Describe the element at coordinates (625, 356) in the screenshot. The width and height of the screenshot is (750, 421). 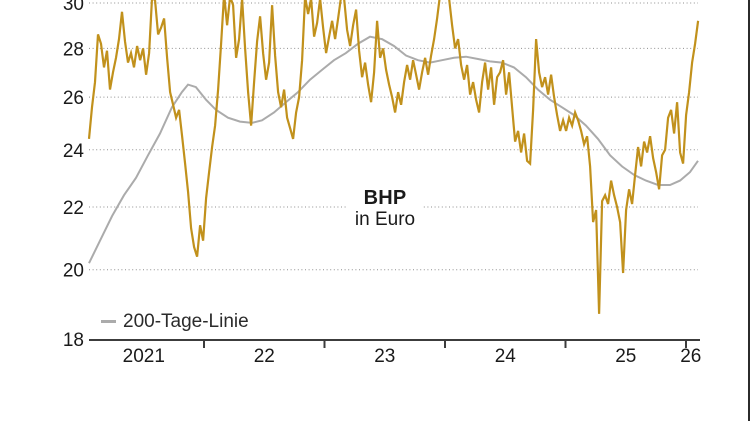
I see `x-axis-label-25: 25` at that location.